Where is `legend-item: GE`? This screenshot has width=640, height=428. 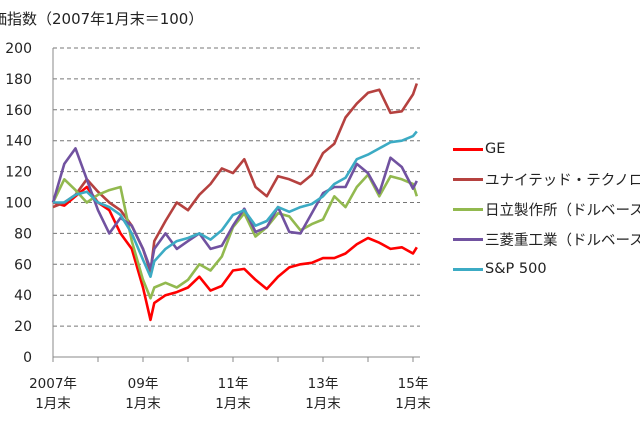 legend-item: GE is located at coordinates (546, 149).